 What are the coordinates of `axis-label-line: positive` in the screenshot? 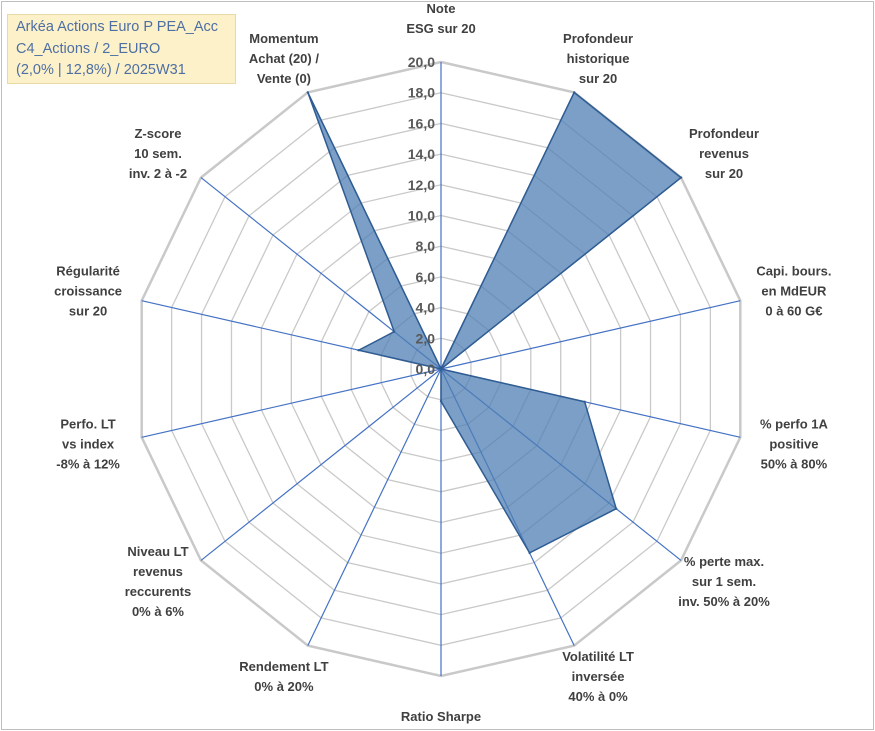 It's located at (793, 443).